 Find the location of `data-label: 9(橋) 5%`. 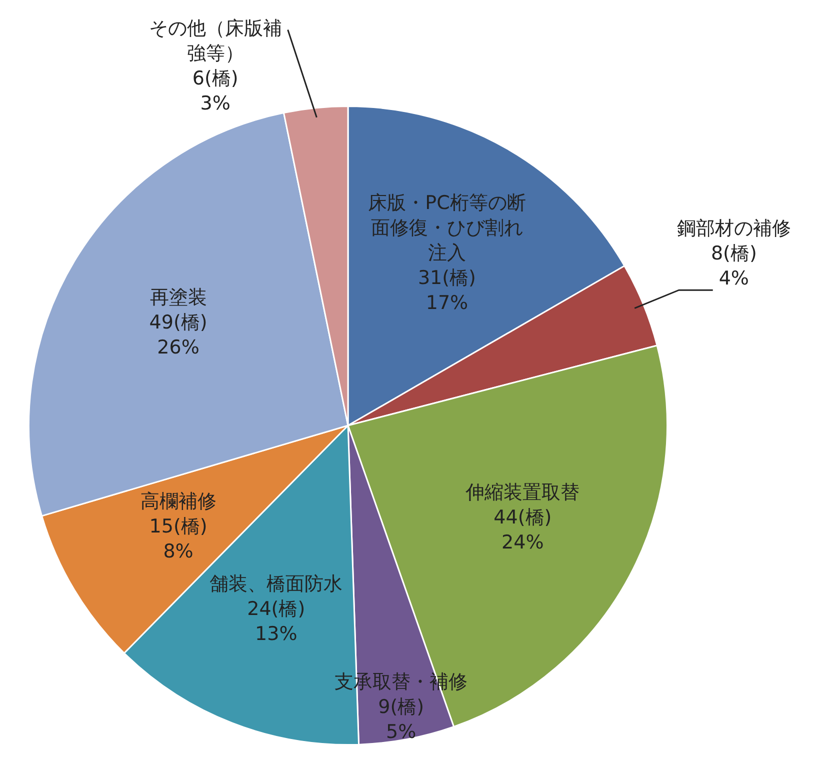

data-label: 9(橋) 5% is located at coordinates (401, 719).